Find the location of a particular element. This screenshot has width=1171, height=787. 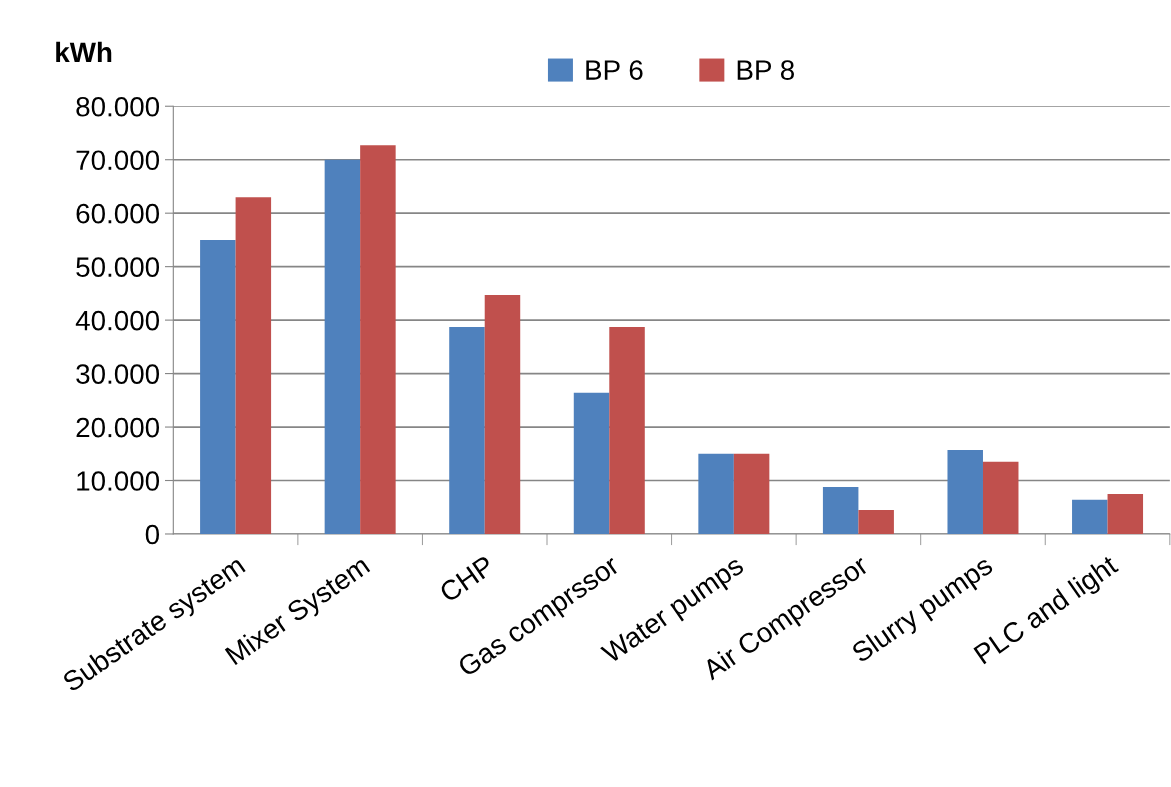

y-tick-label: 0 is located at coordinates (152, 534).